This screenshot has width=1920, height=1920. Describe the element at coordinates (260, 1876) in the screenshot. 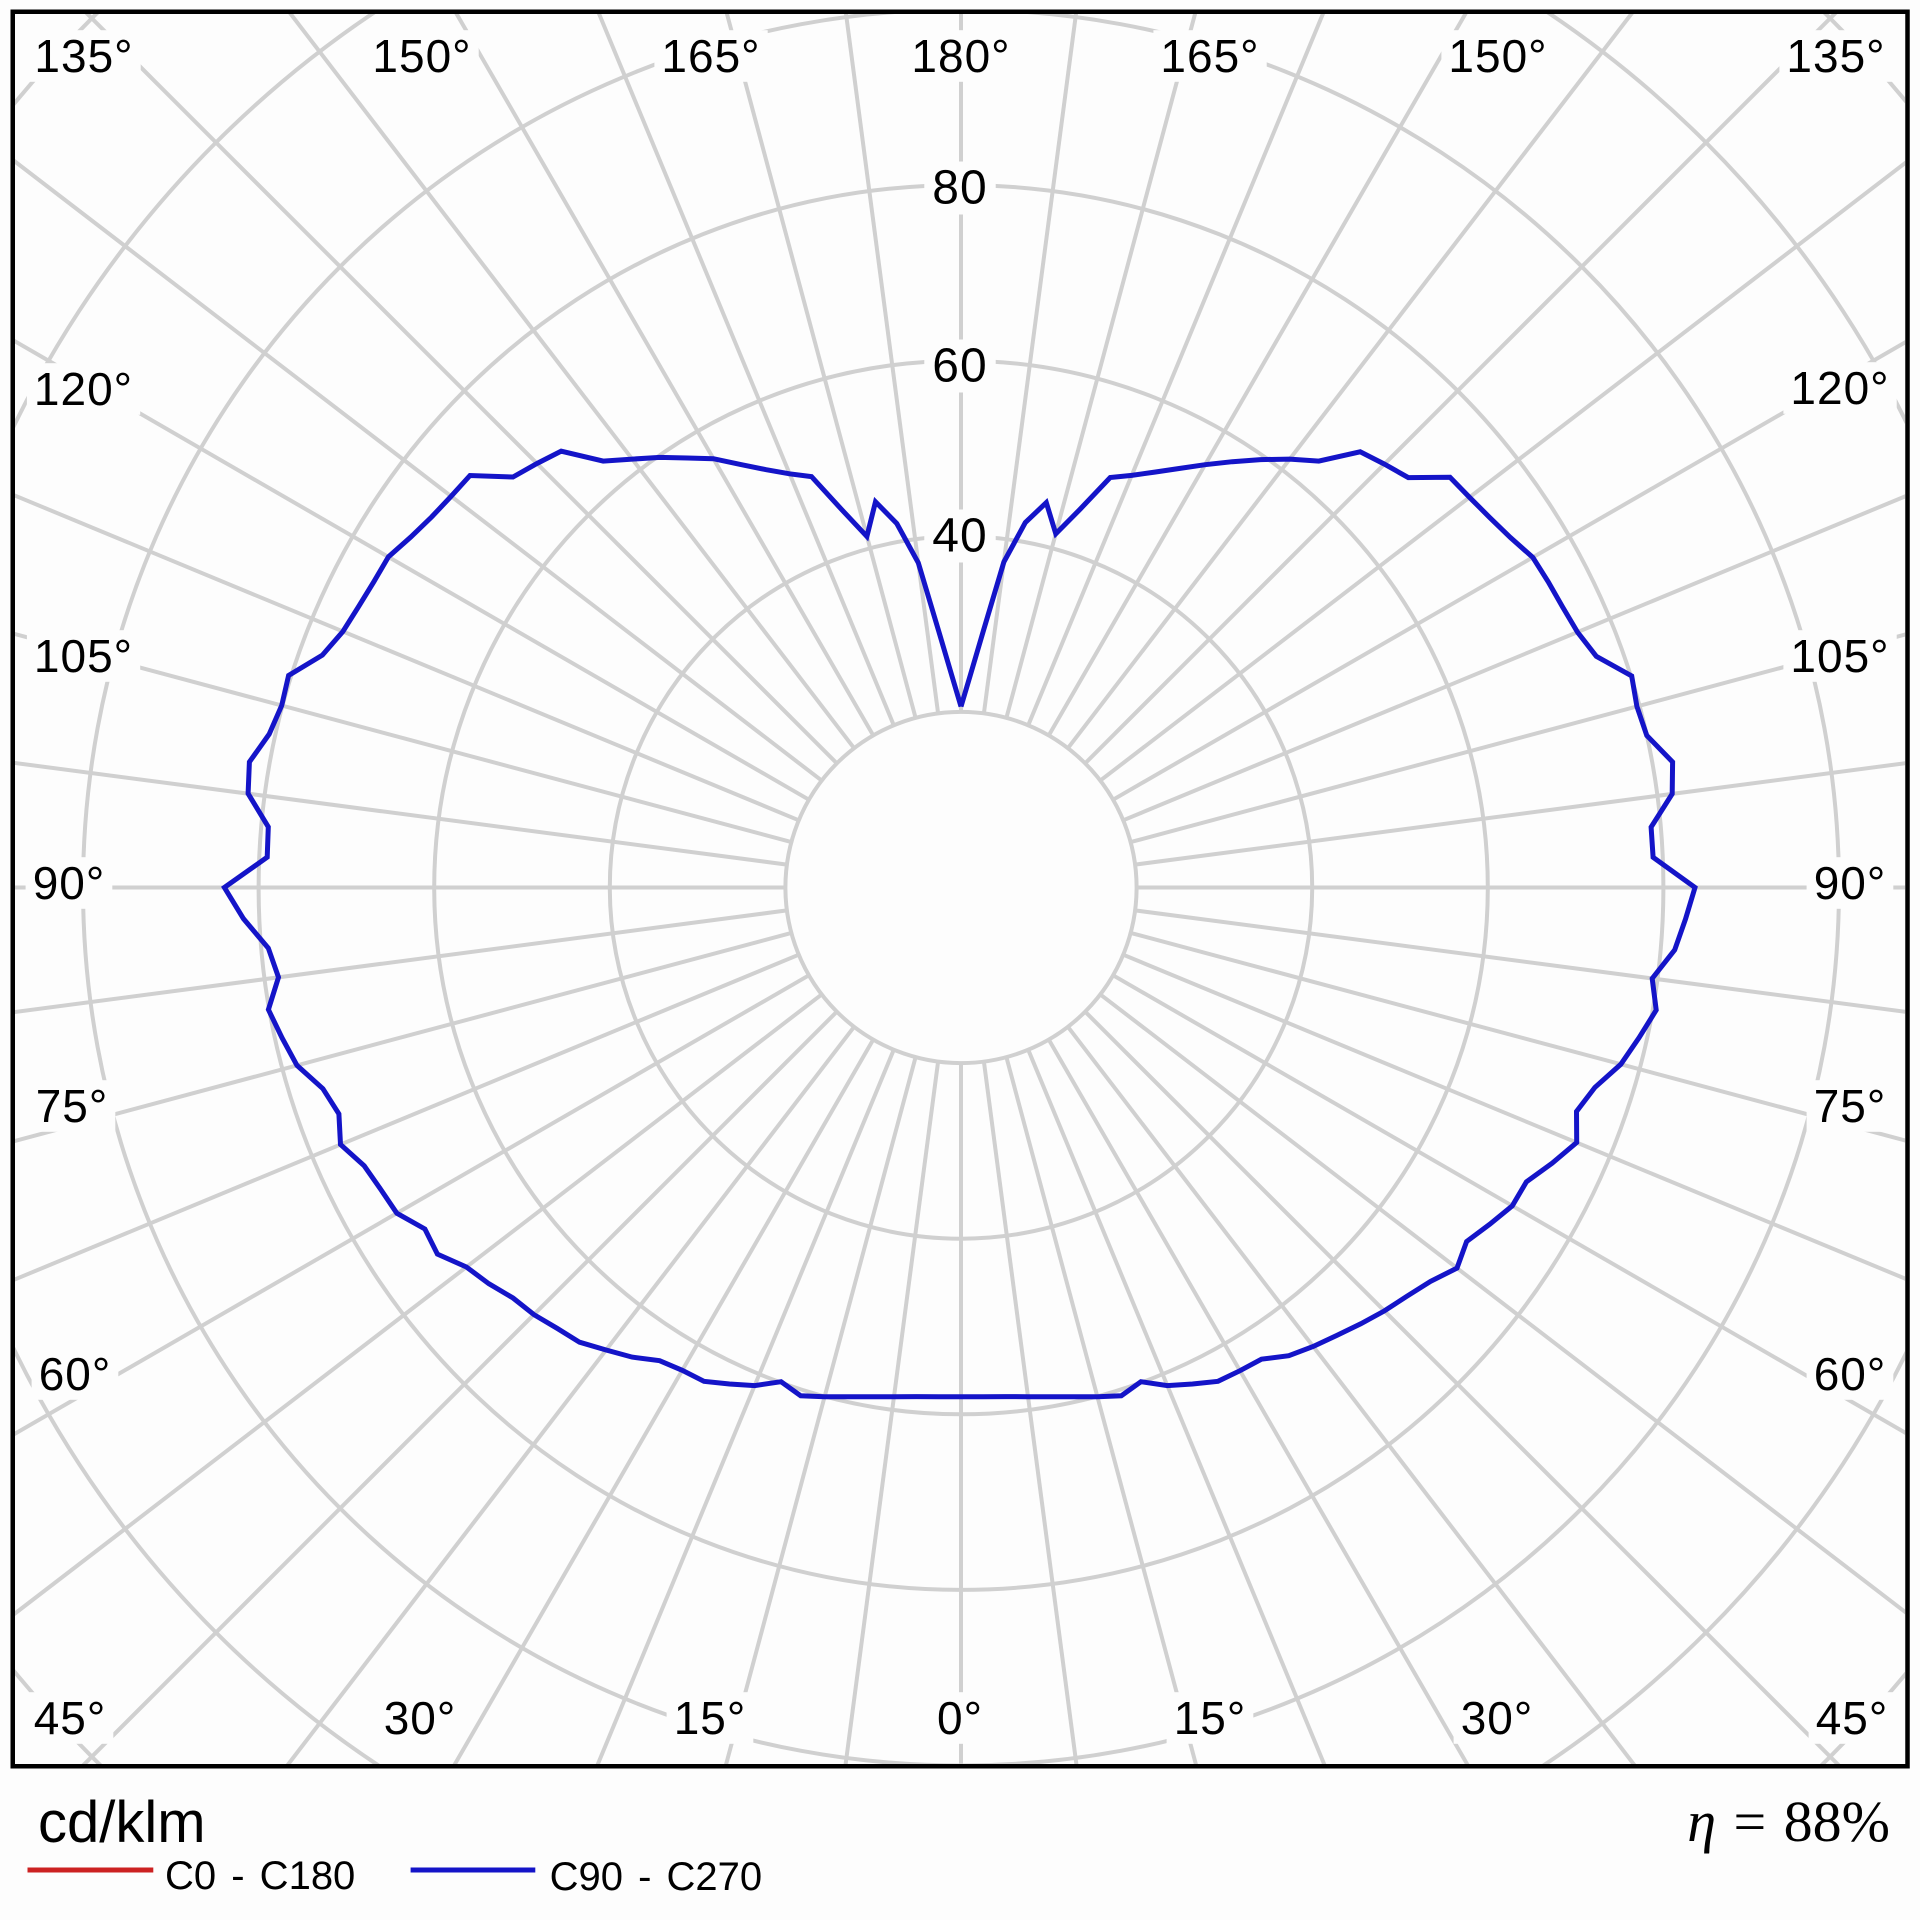

I see `svg-text: C0 - C180` at that location.